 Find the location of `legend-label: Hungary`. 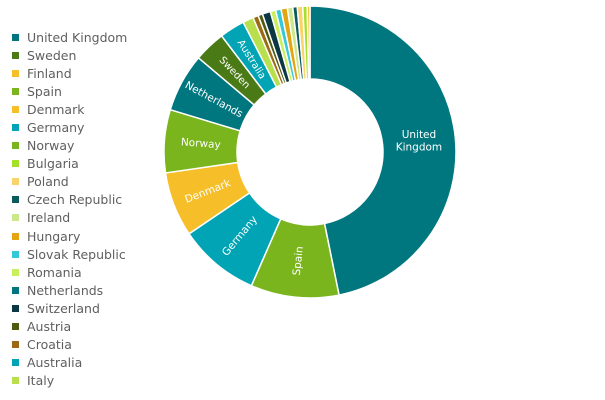

legend-label: Hungary is located at coordinates (54, 236).